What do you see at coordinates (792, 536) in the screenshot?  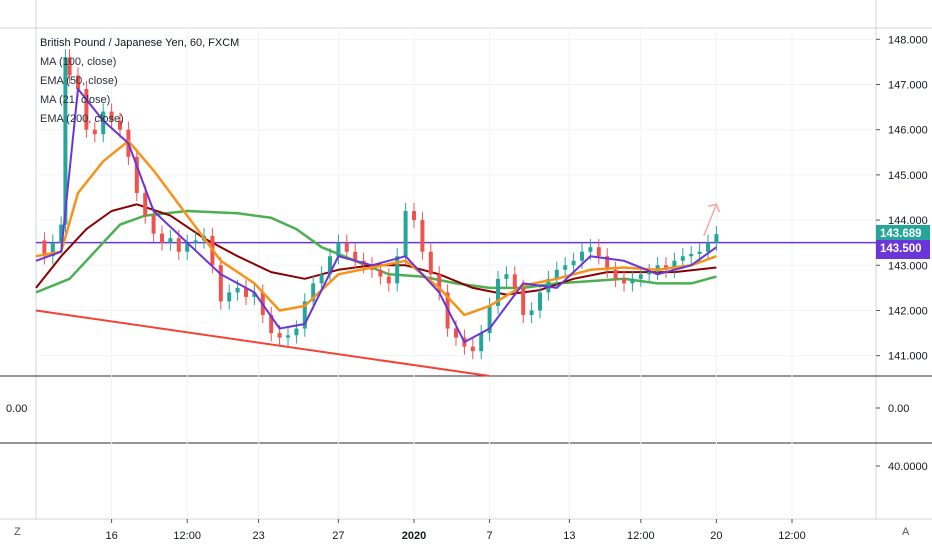 I see `time-tick-label: 12:00` at bounding box center [792, 536].